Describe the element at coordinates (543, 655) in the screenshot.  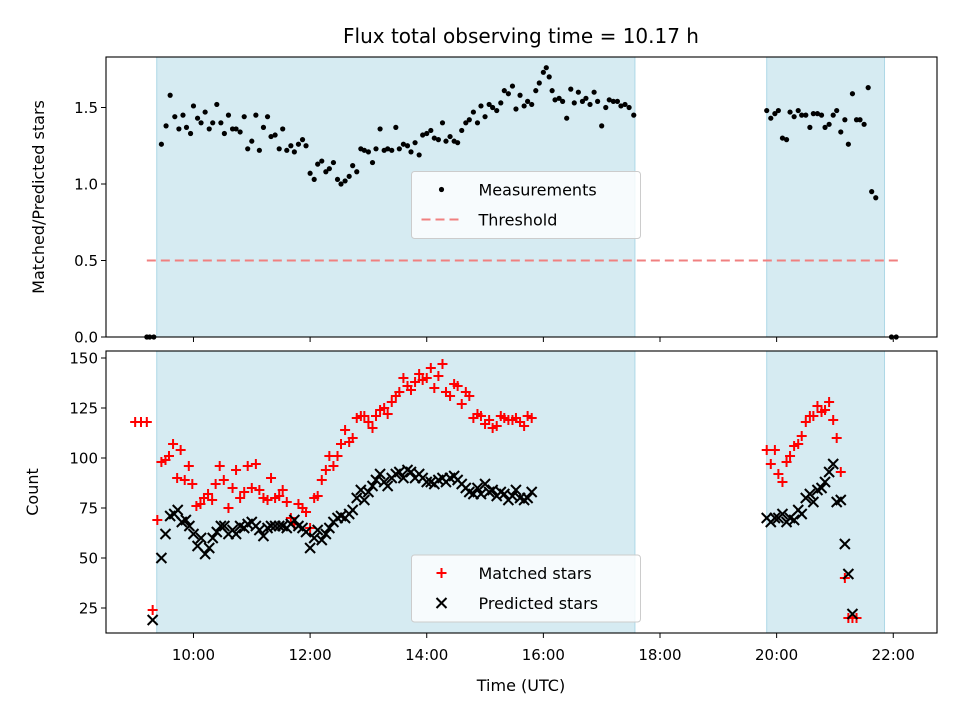
I see `x-tick-label: 16:00` at that location.